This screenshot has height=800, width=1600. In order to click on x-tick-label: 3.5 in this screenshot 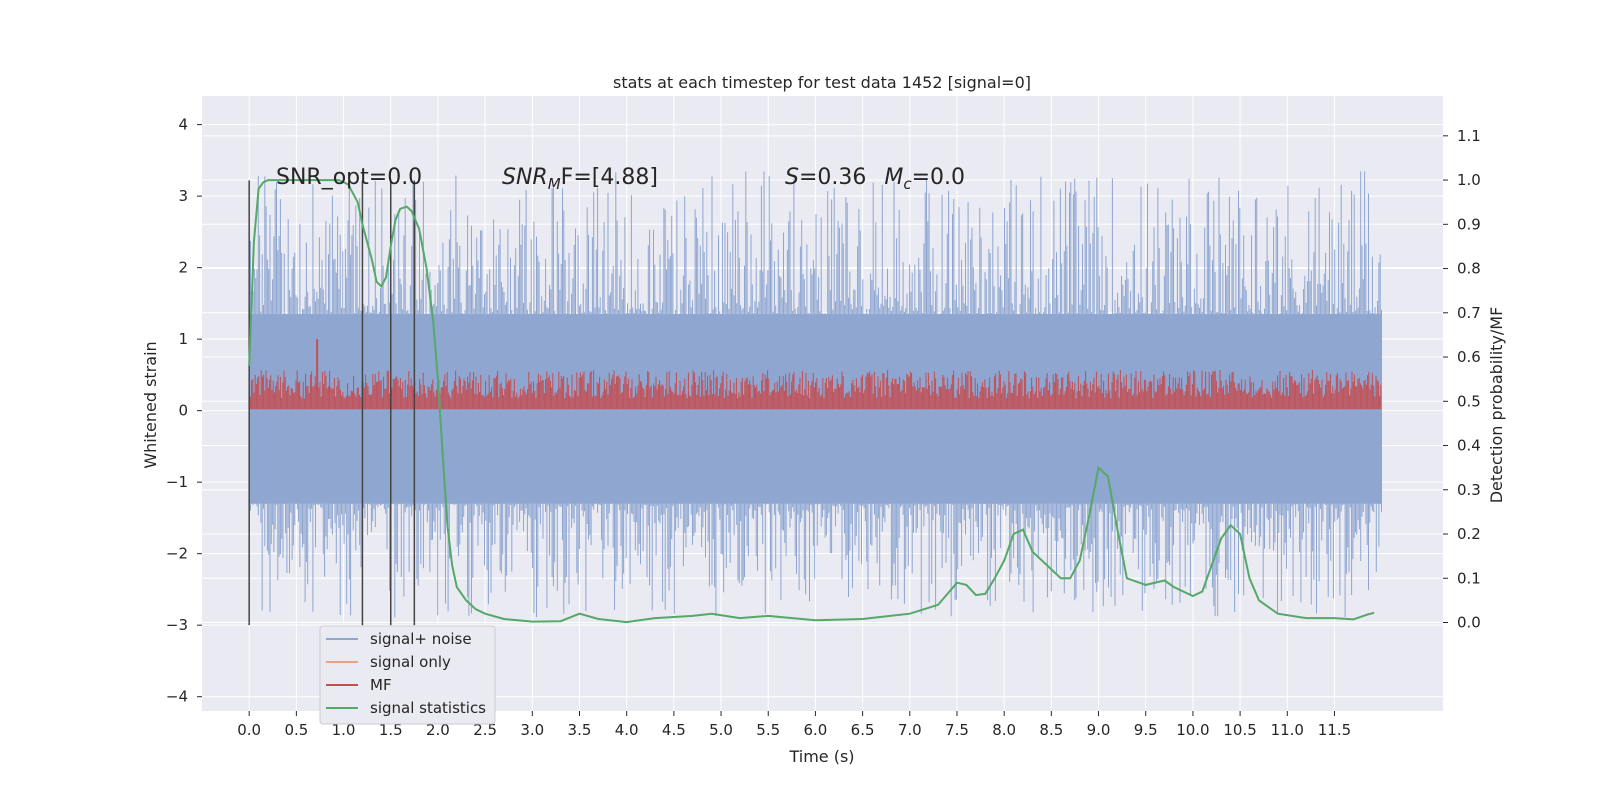, I will do `click(580, 730)`.